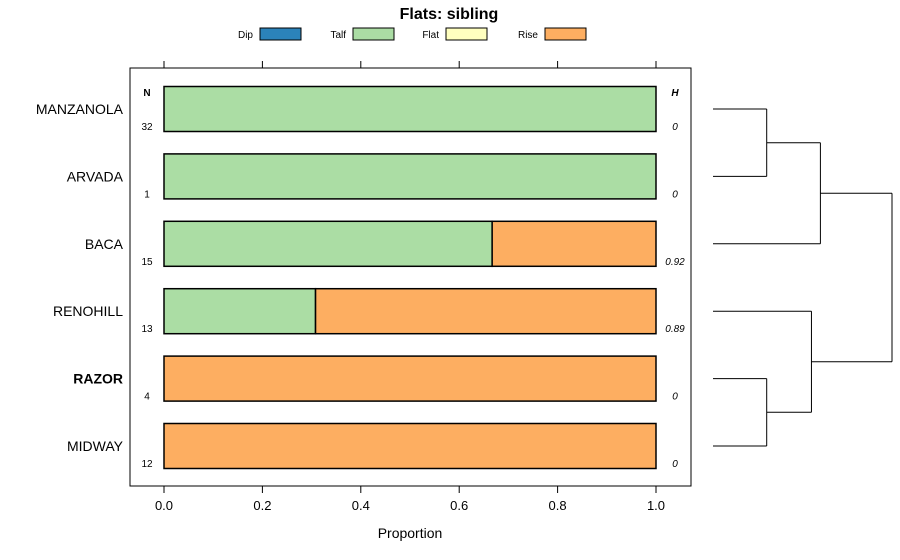 The image size is (900, 560). Describe the element at coordinates (574, 244) in the screenshot. I see `bar-segment-baca-rise` at that location.